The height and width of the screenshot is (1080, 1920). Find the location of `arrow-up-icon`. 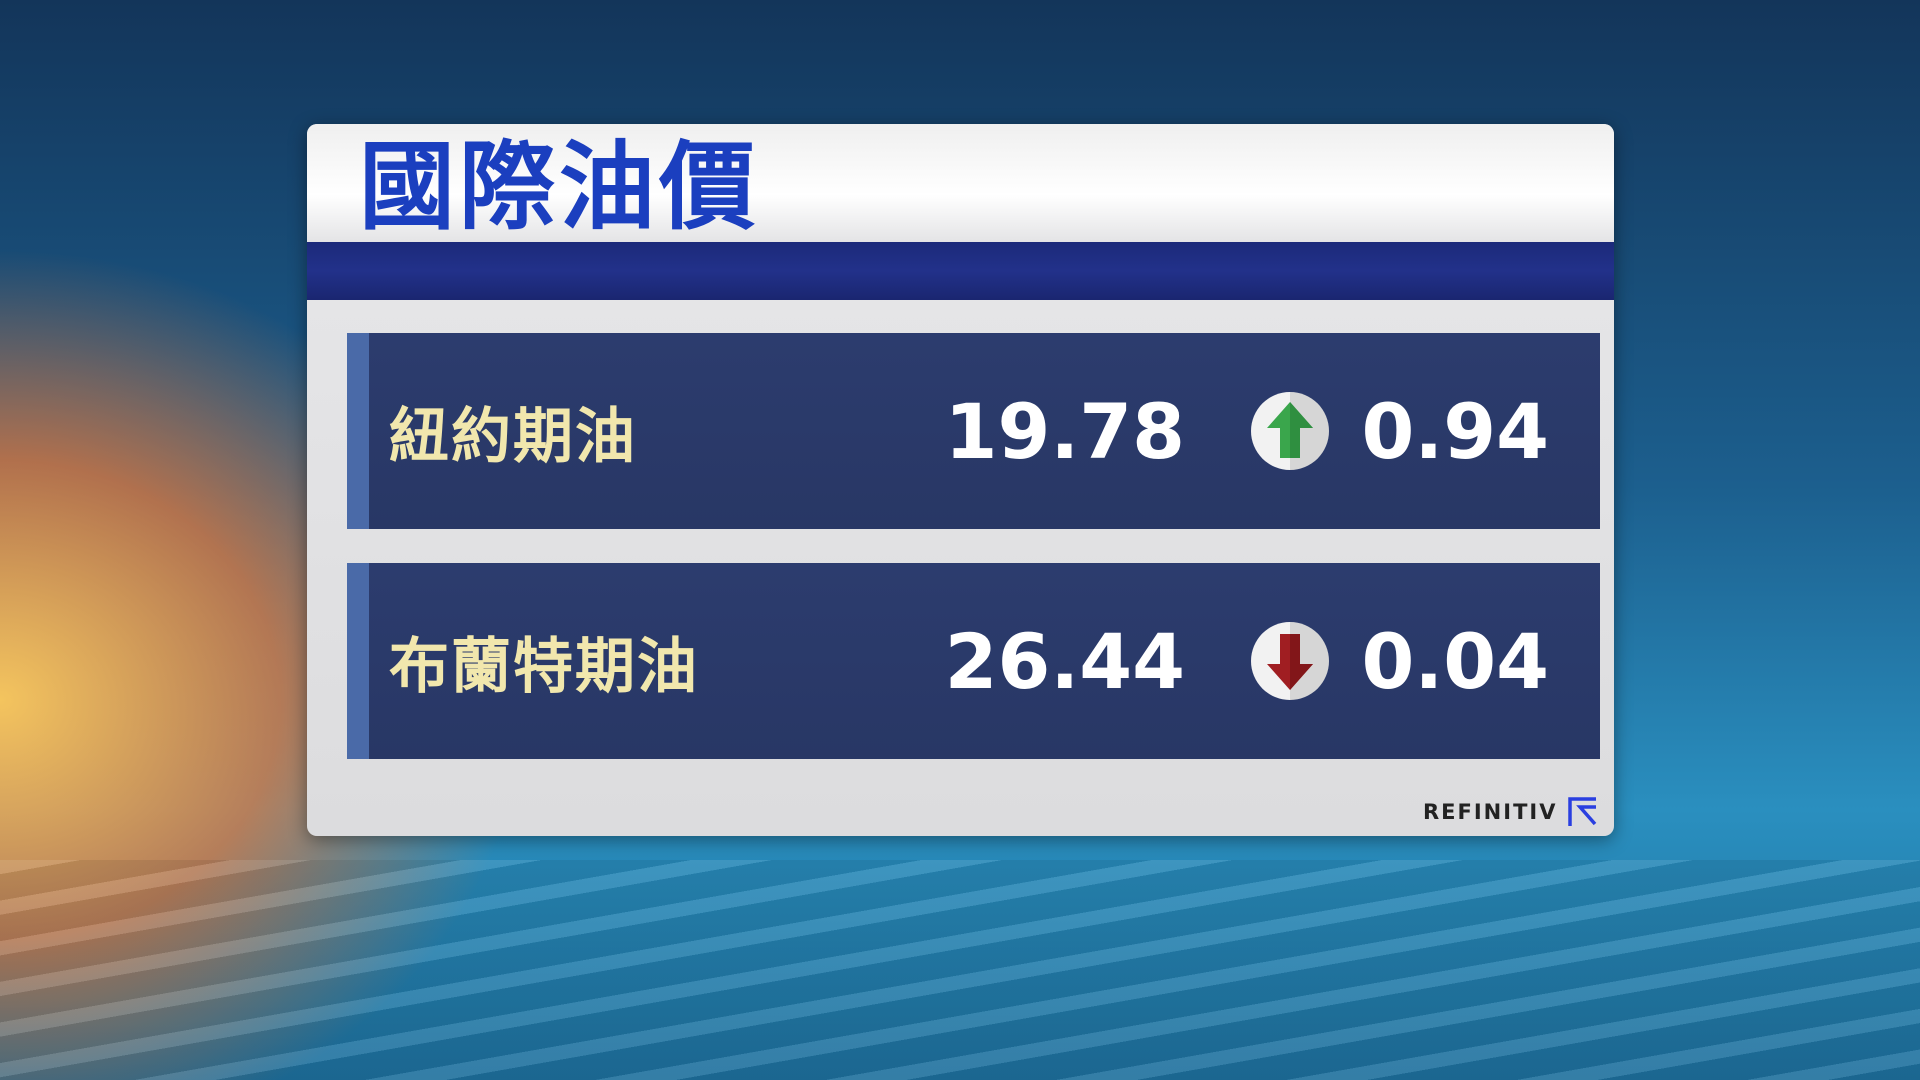

arrow-up-icon is located at coordinates (1290, 431).